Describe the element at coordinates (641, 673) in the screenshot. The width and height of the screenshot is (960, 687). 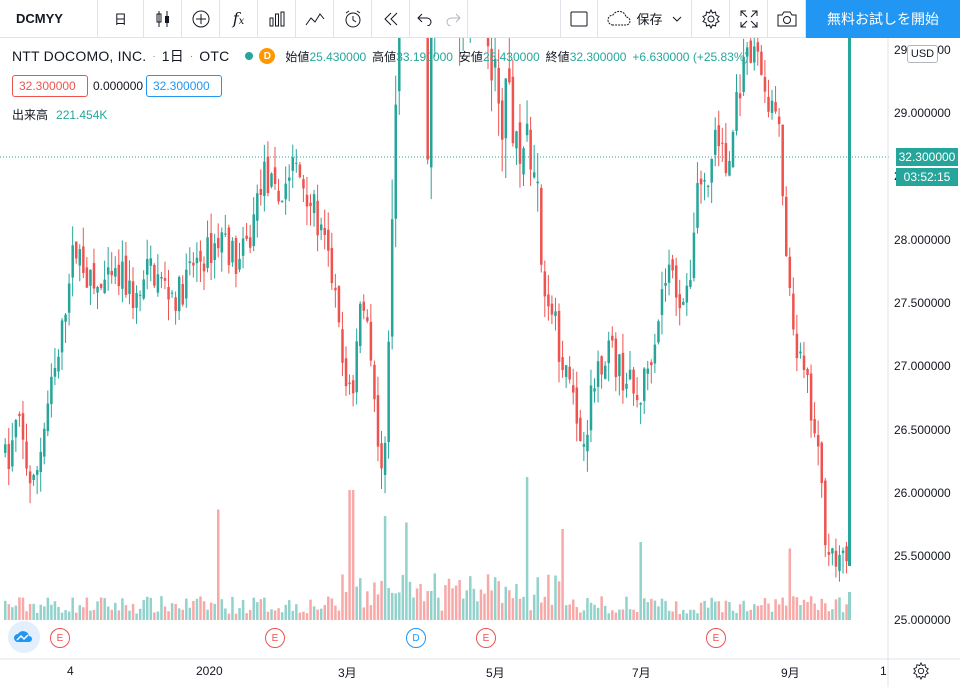
I see `time-axis-label: 7月` at that location.